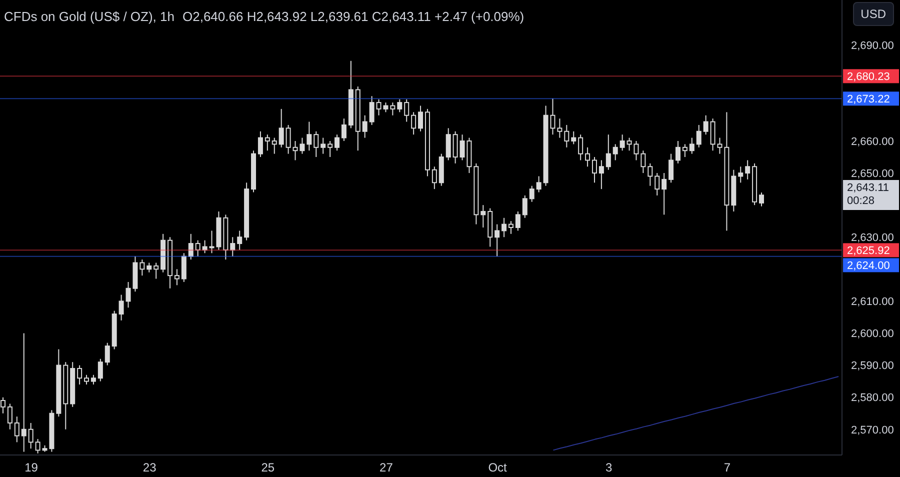 This screenshot has height=477, width=900. I want to click on y-tick-label: 2,590.00, so click(872, 366).